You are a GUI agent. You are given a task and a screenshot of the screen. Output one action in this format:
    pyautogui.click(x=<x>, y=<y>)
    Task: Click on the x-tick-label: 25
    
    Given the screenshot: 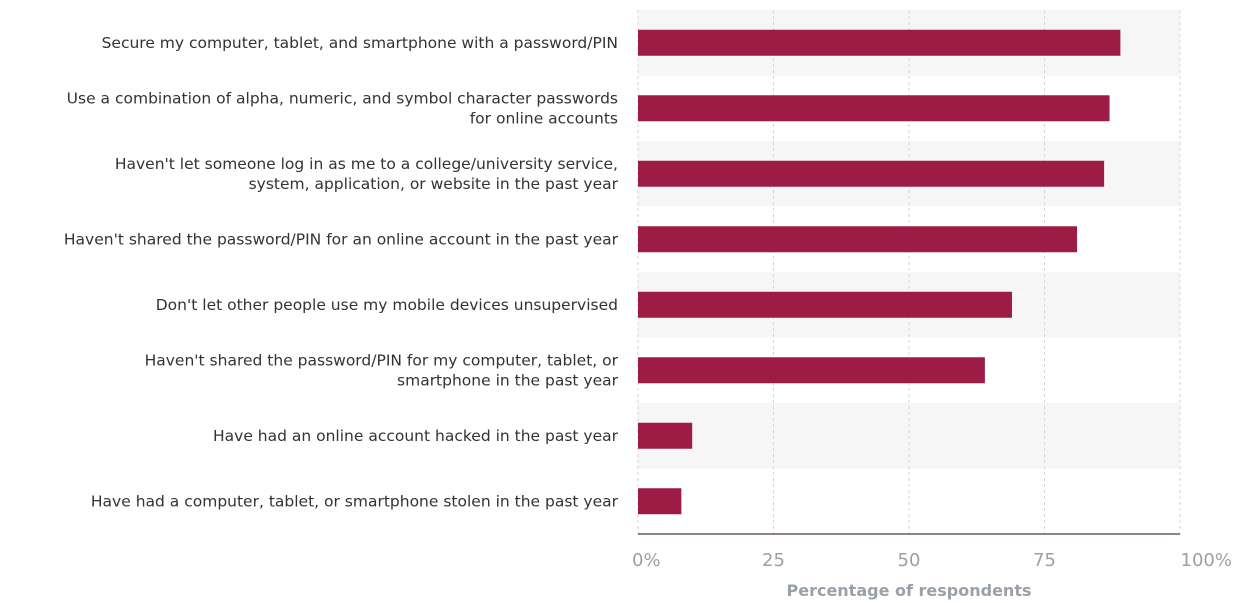 What is the action you would take?
    pyautogui.click(x=773, y=560)
    